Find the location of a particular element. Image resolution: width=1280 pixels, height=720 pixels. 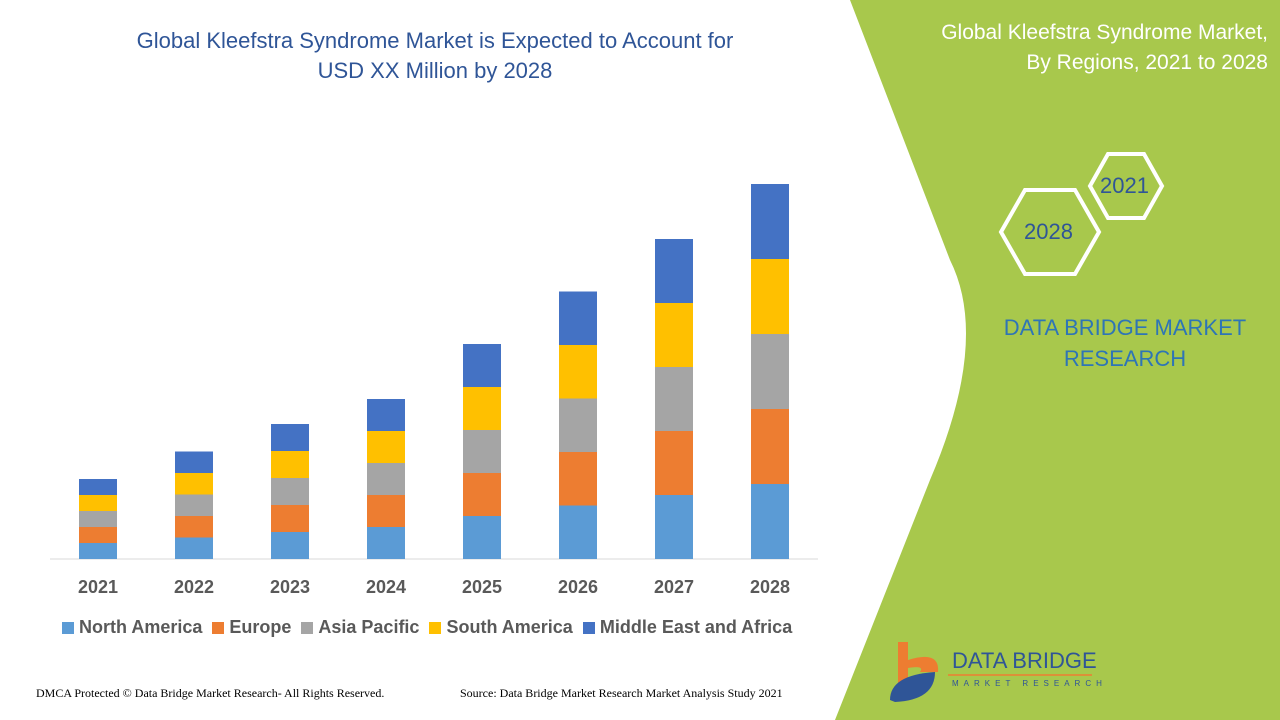

bar-segment-2025-middle-east-and-africa is located at coordinates (482, 365).